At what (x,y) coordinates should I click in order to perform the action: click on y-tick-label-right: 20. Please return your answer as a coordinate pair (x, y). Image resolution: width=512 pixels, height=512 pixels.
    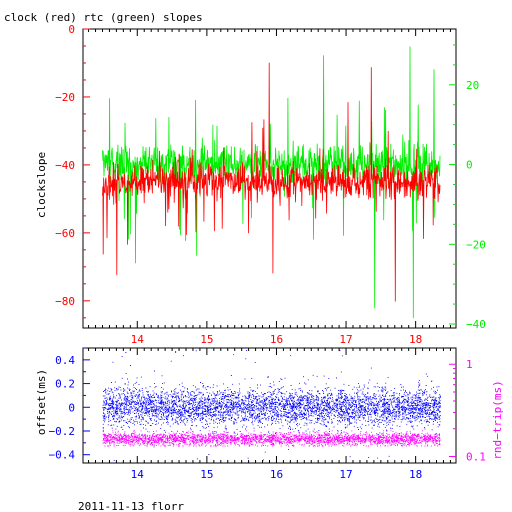
    Looking at the image, I should click on (472, 85).